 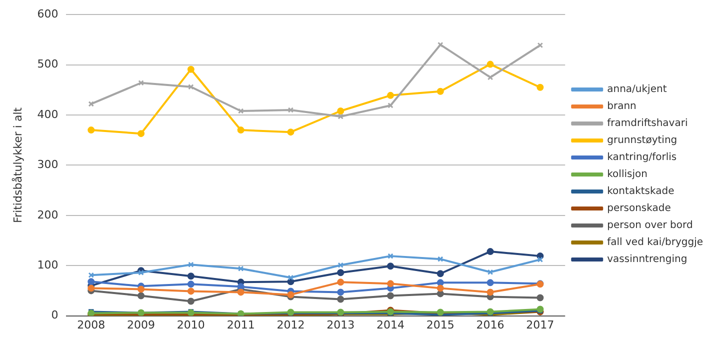 What do you see at coordinates (47, 265) in the screenshot?
I see `y-tick-label: 100` at bounding box center [47, 265].